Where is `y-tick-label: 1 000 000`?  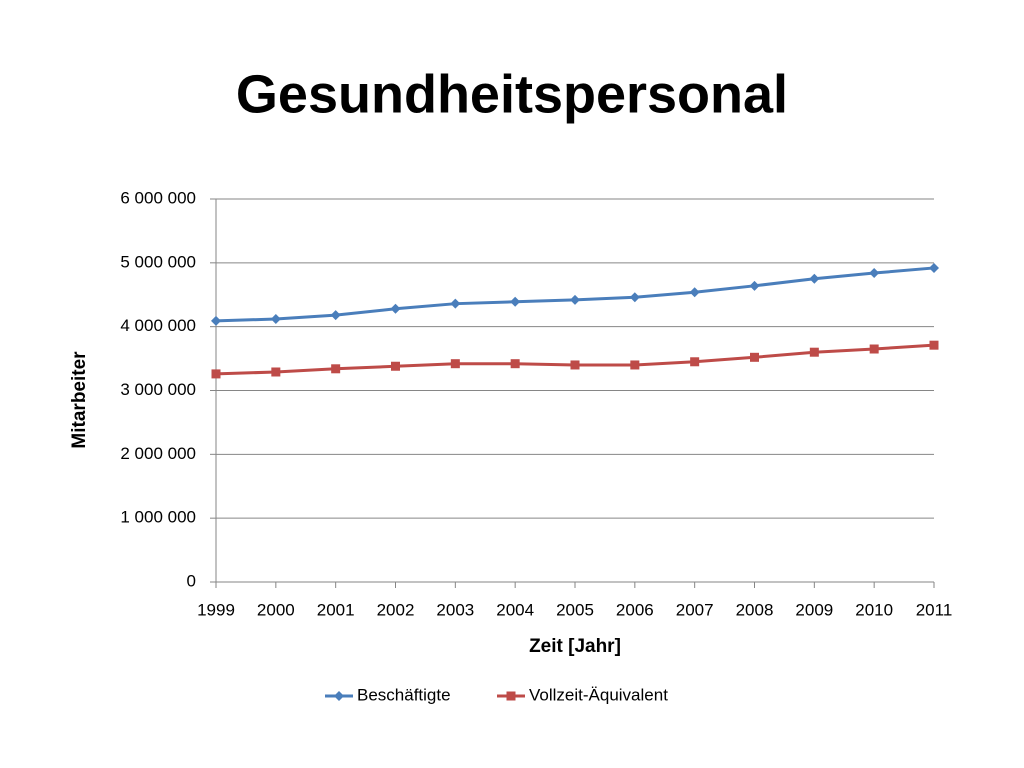 y-tick-label: 1 000 000 is located at coordinates (158, 517).